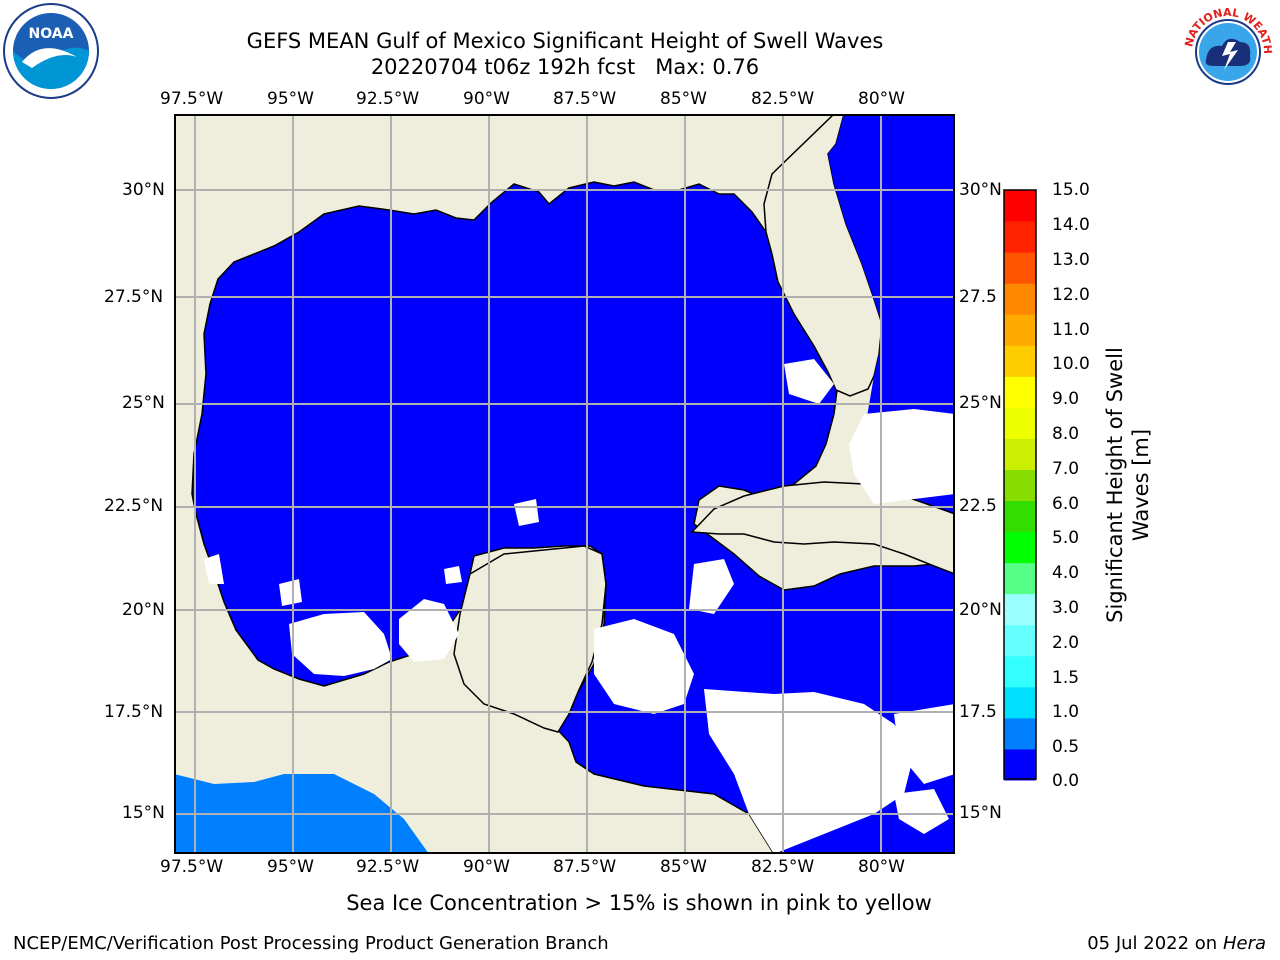  What do you see at coordinates (978, 712) in the screenshot?
I see `lat-tick-right-6: 17.5` at bounding box center [978, 712].